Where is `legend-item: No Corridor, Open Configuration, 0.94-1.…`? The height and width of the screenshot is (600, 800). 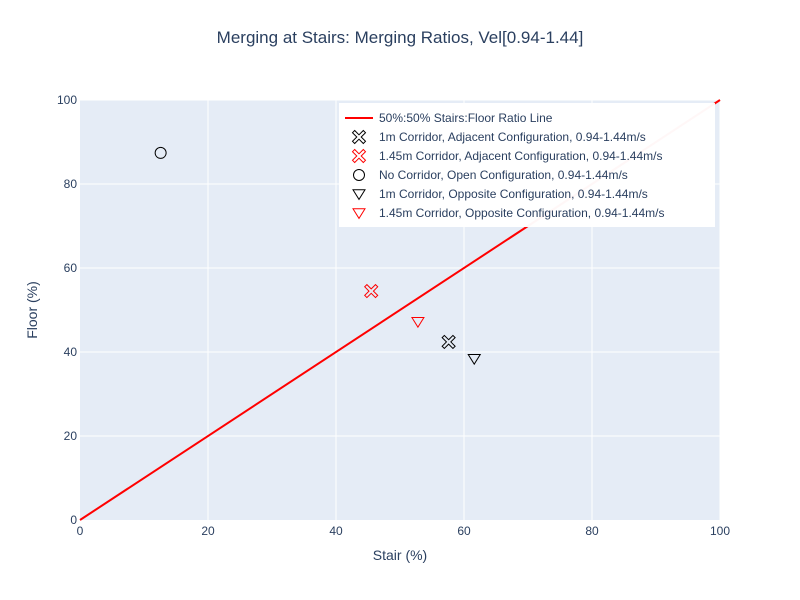 legend-item: No Corridor, Open Configuration, 0.94-1.… is located at coordinates (490, 175).